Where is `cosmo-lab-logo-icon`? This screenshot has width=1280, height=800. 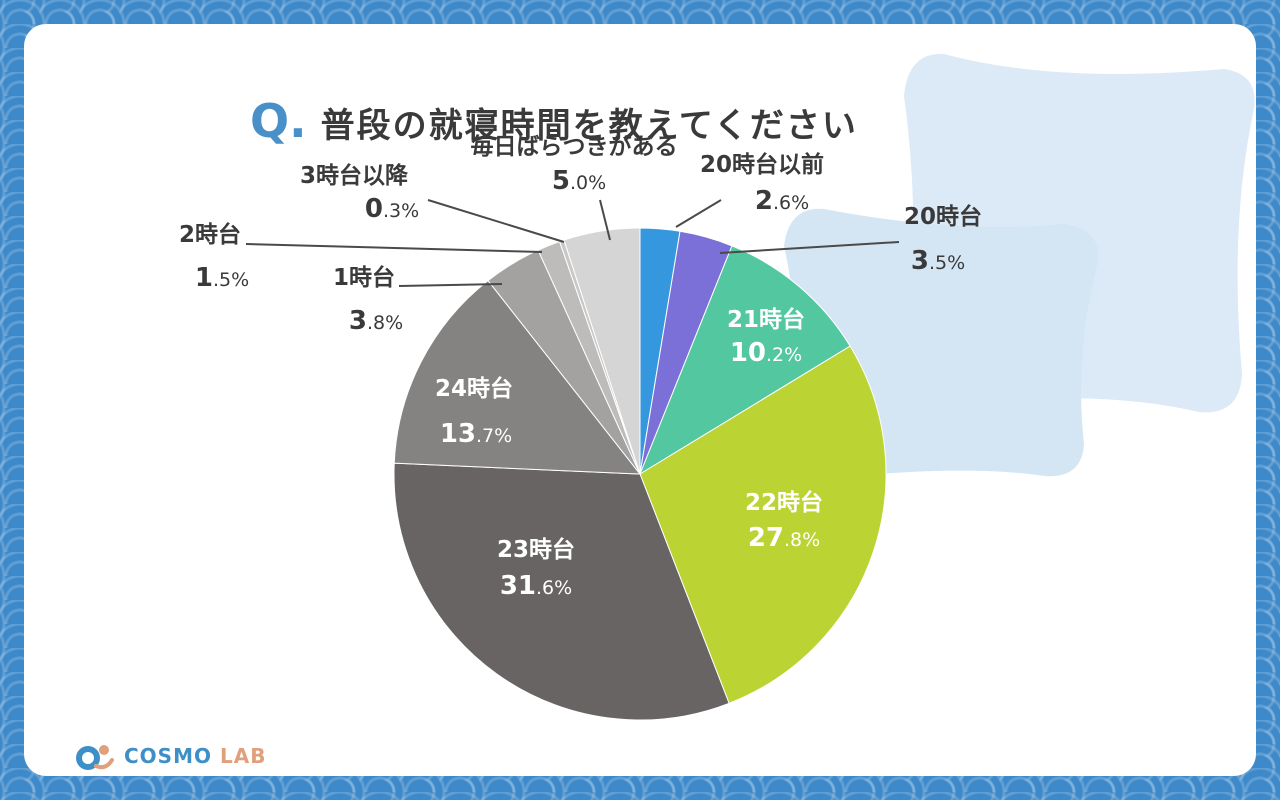
cosmo-lab-logo-icon is located at coordinates (95, 757).